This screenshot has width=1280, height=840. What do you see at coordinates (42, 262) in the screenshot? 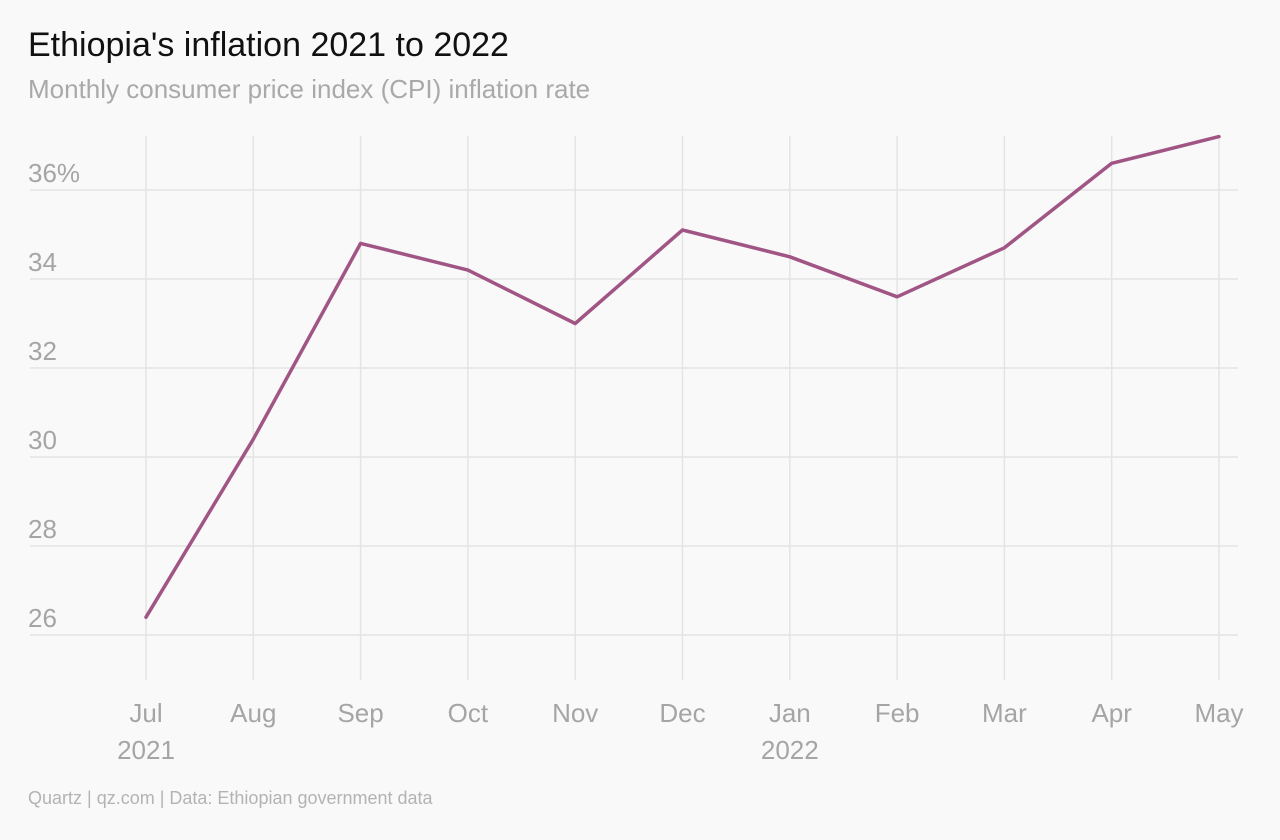
I see `y-tick-label-34: 34` at bounding box center [42, 262].